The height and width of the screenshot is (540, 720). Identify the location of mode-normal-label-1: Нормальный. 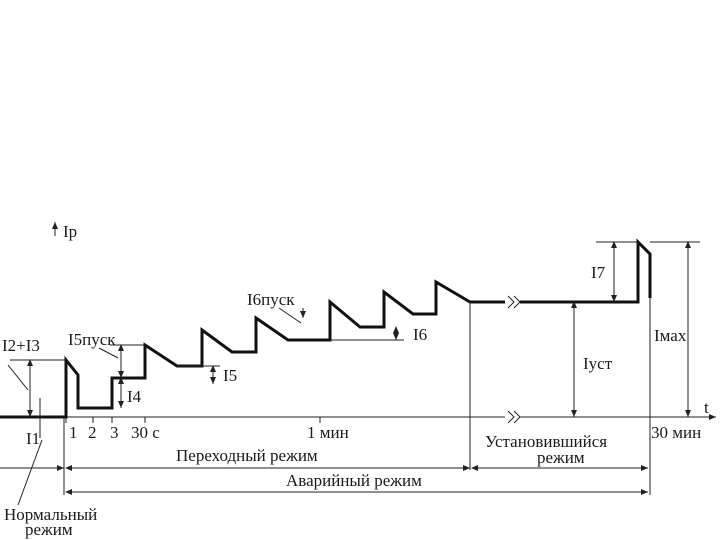
(50, 514).